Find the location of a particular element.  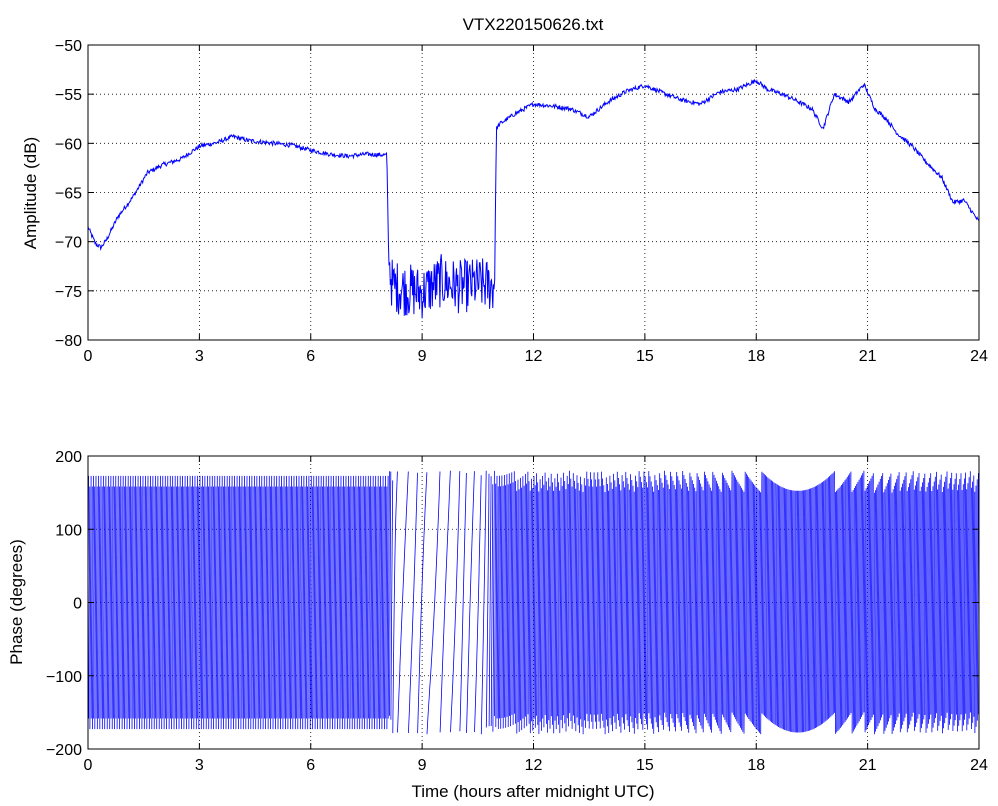

phase-x-tick-label: 3 is located at coordinates (199, 765).